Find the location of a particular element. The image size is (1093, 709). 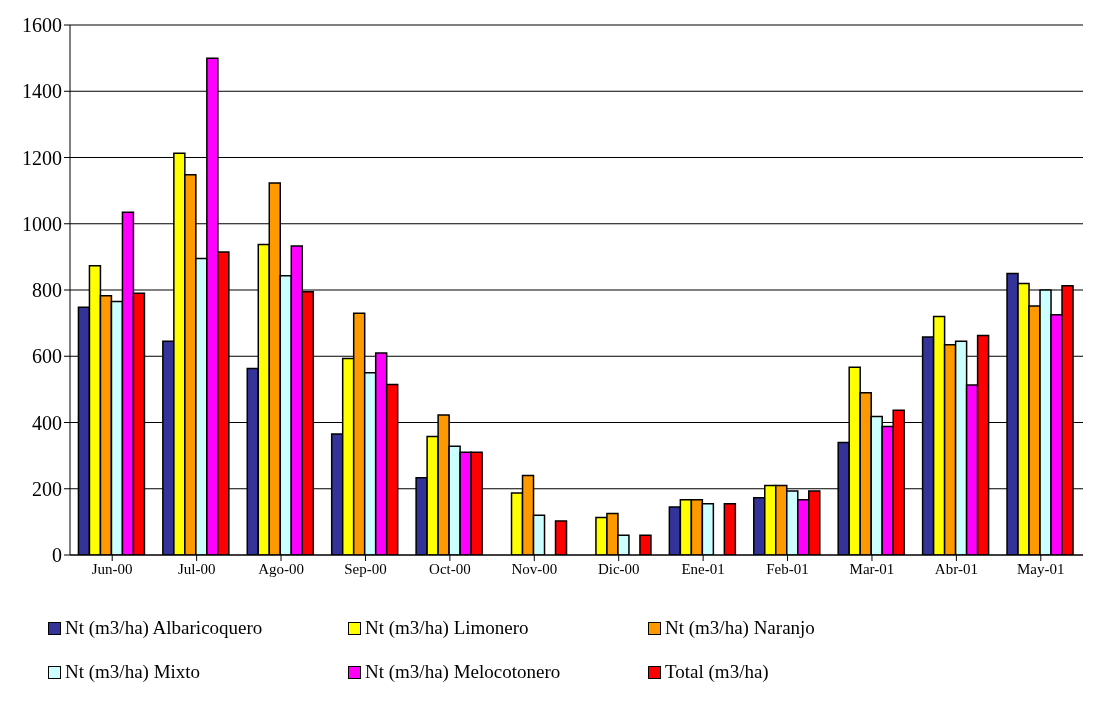

legend-label: Nt (m3/ha) Melocotonero is located at coordinates (463, 672).